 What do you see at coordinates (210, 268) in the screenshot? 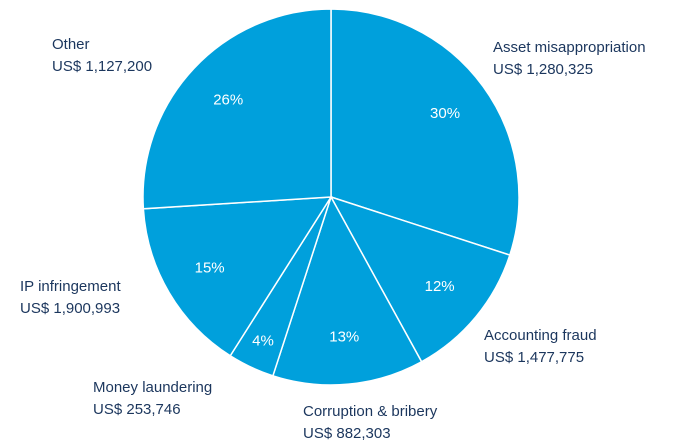
I see `percent-label: 15%` at bounding box center [210, 268].